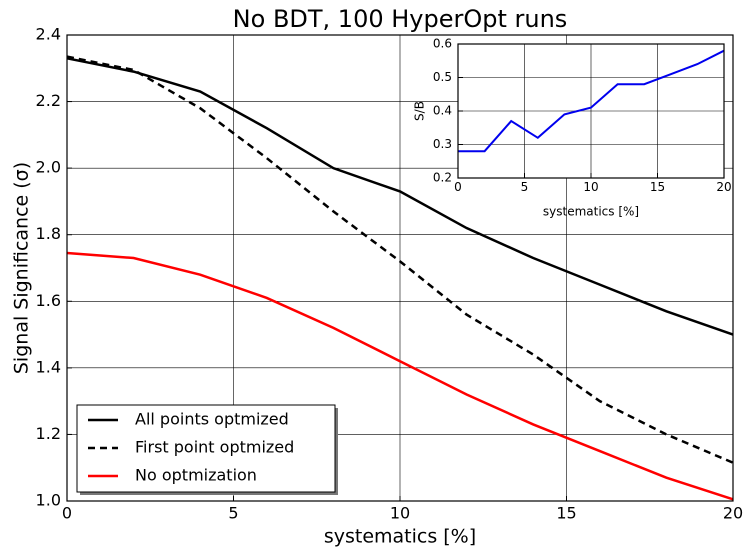 This screenshot has height=548, width=745. Describe the element at coordinates (420, 111) in the screenshot. I see `y-axis-label: S/B` at that location.